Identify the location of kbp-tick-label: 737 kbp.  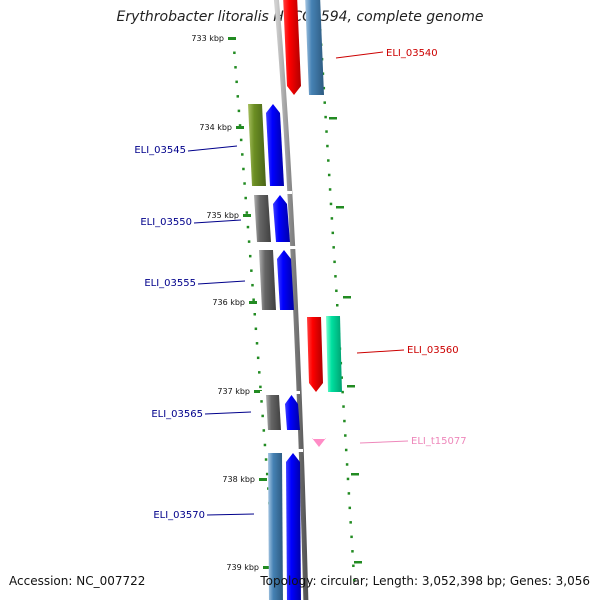
(233, 391).